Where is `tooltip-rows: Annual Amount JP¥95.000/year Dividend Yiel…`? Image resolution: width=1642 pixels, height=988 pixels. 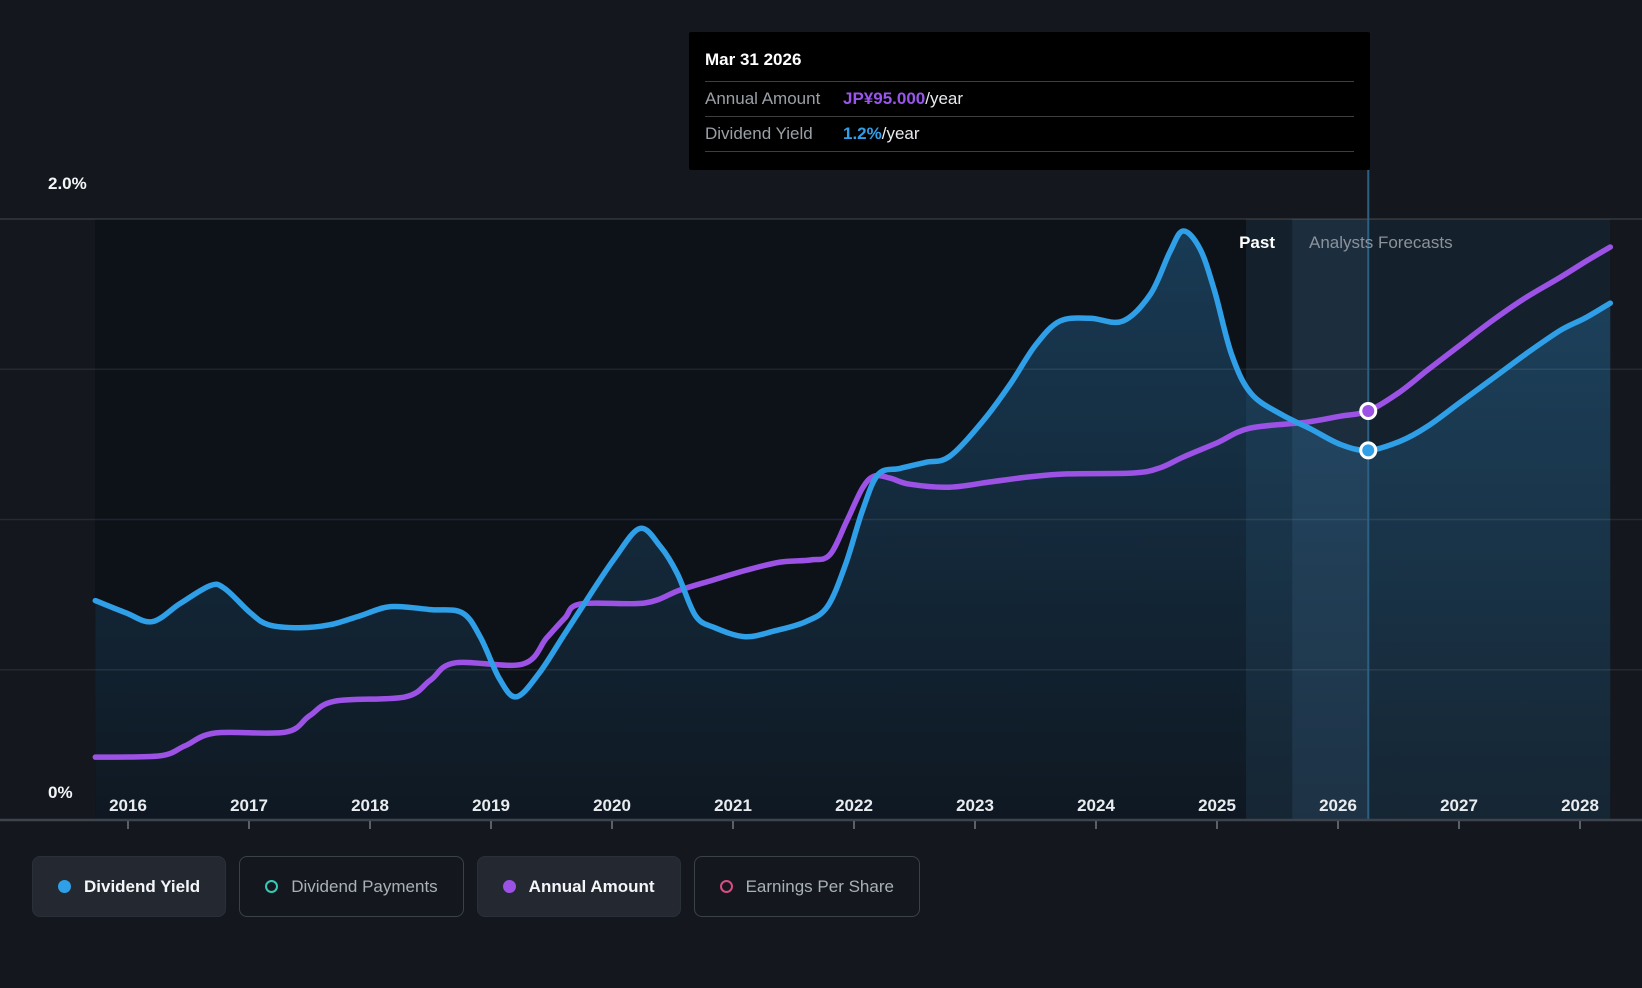
tooltip-rows: Annual Amount JP¥95.000/year Dividend Yiel… is located at coordinates (1029, 117).